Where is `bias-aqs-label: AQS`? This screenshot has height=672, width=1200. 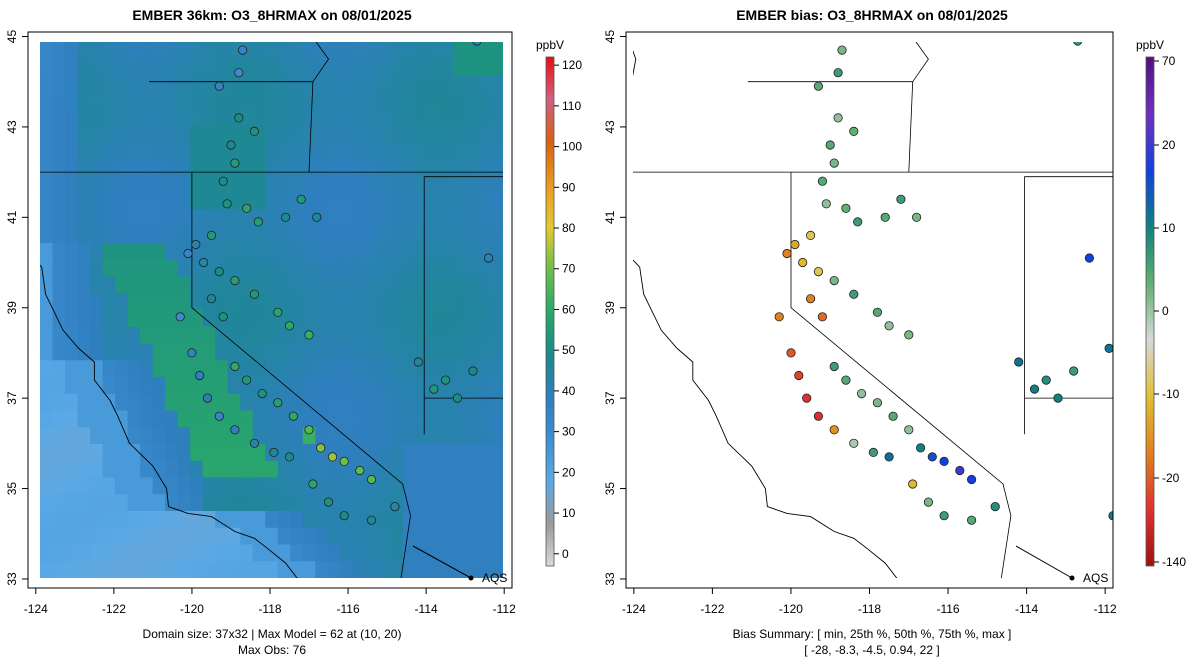
bias-aqs-label: AQS is located at coordinates (1095, 578).